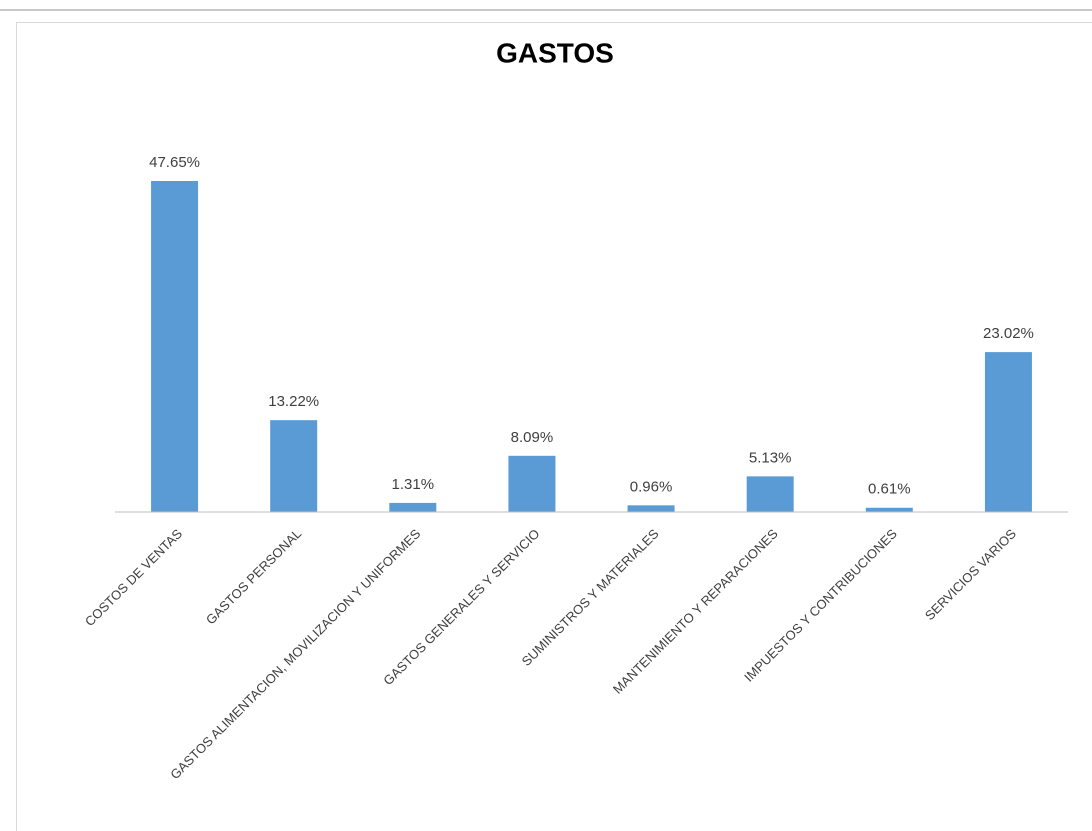 The width and height of the screenshot is (1092, 831). I want to click on data-label: 0.96%, so click(651, 486).